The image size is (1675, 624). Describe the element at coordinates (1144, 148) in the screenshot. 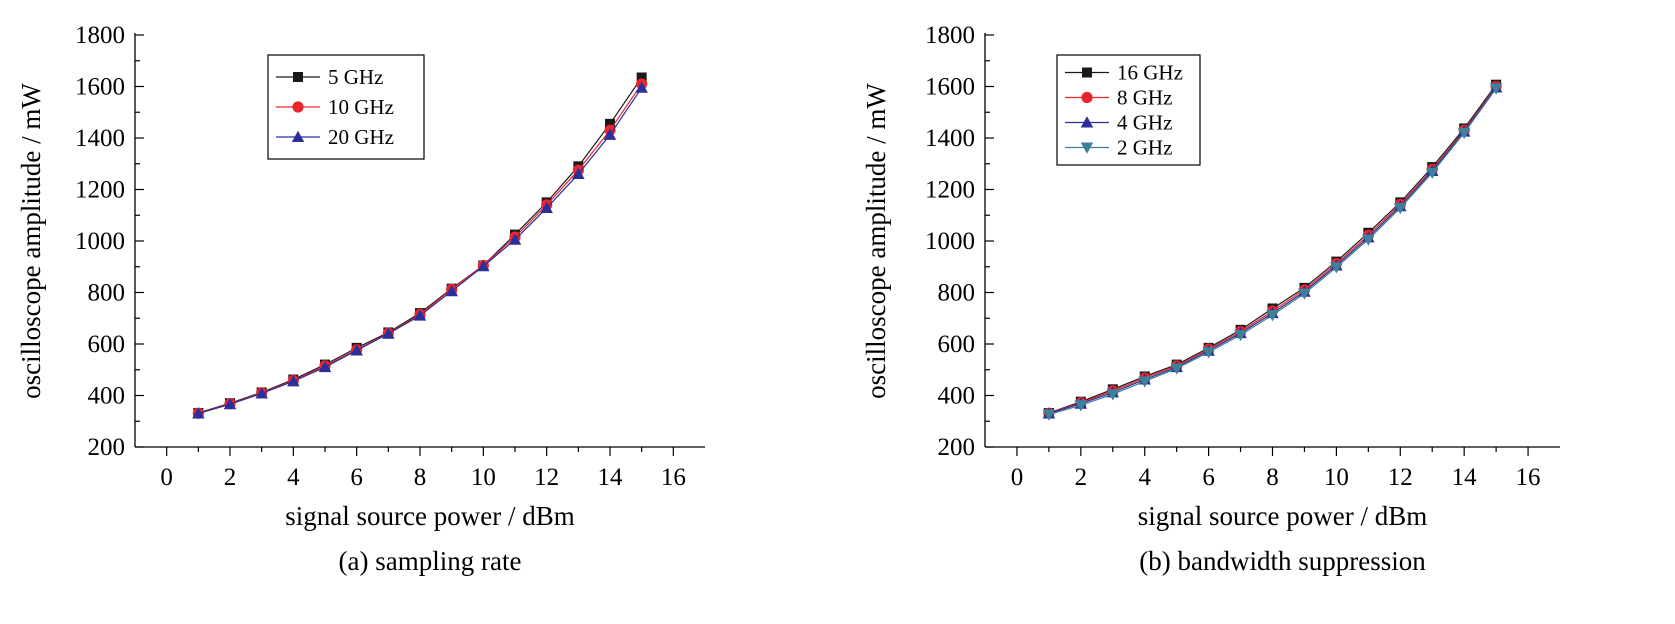

I see `legend-label: 2 GHz` at that location.